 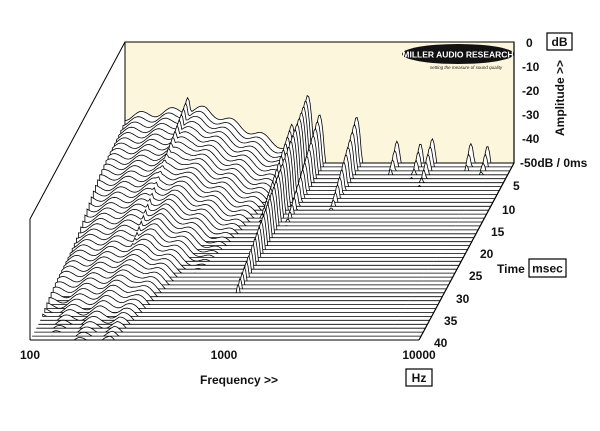 I want to click on time-tick-20: 20, so click(x=487, y=254).